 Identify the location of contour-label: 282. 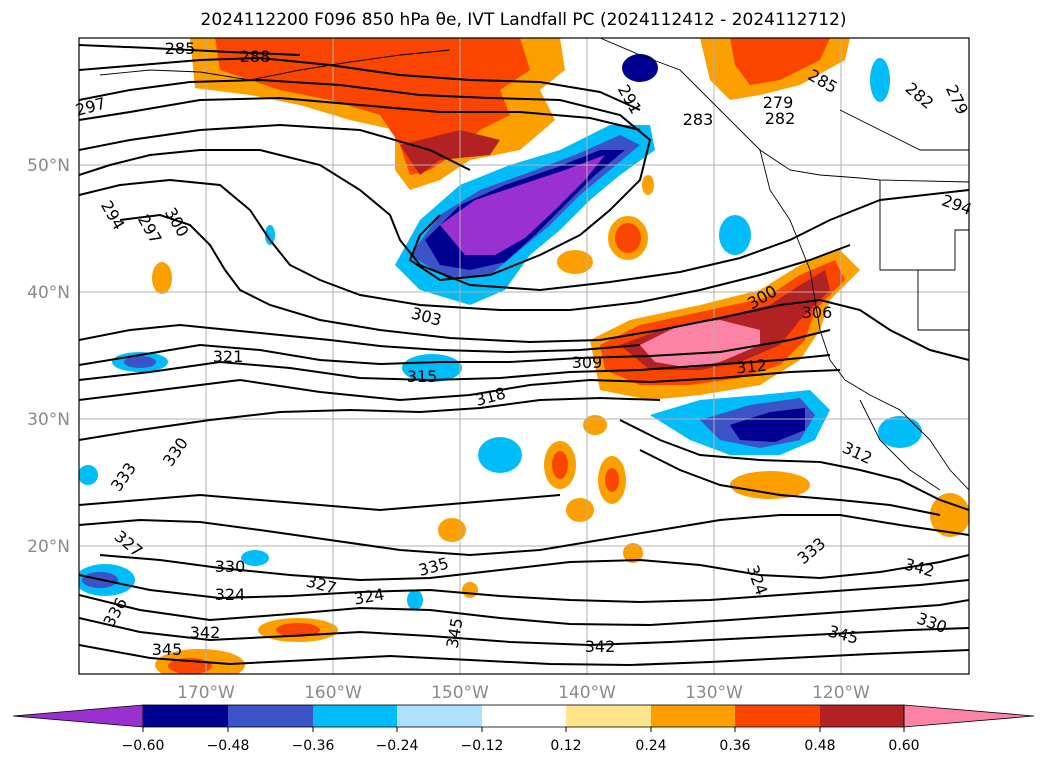
(780, 118).